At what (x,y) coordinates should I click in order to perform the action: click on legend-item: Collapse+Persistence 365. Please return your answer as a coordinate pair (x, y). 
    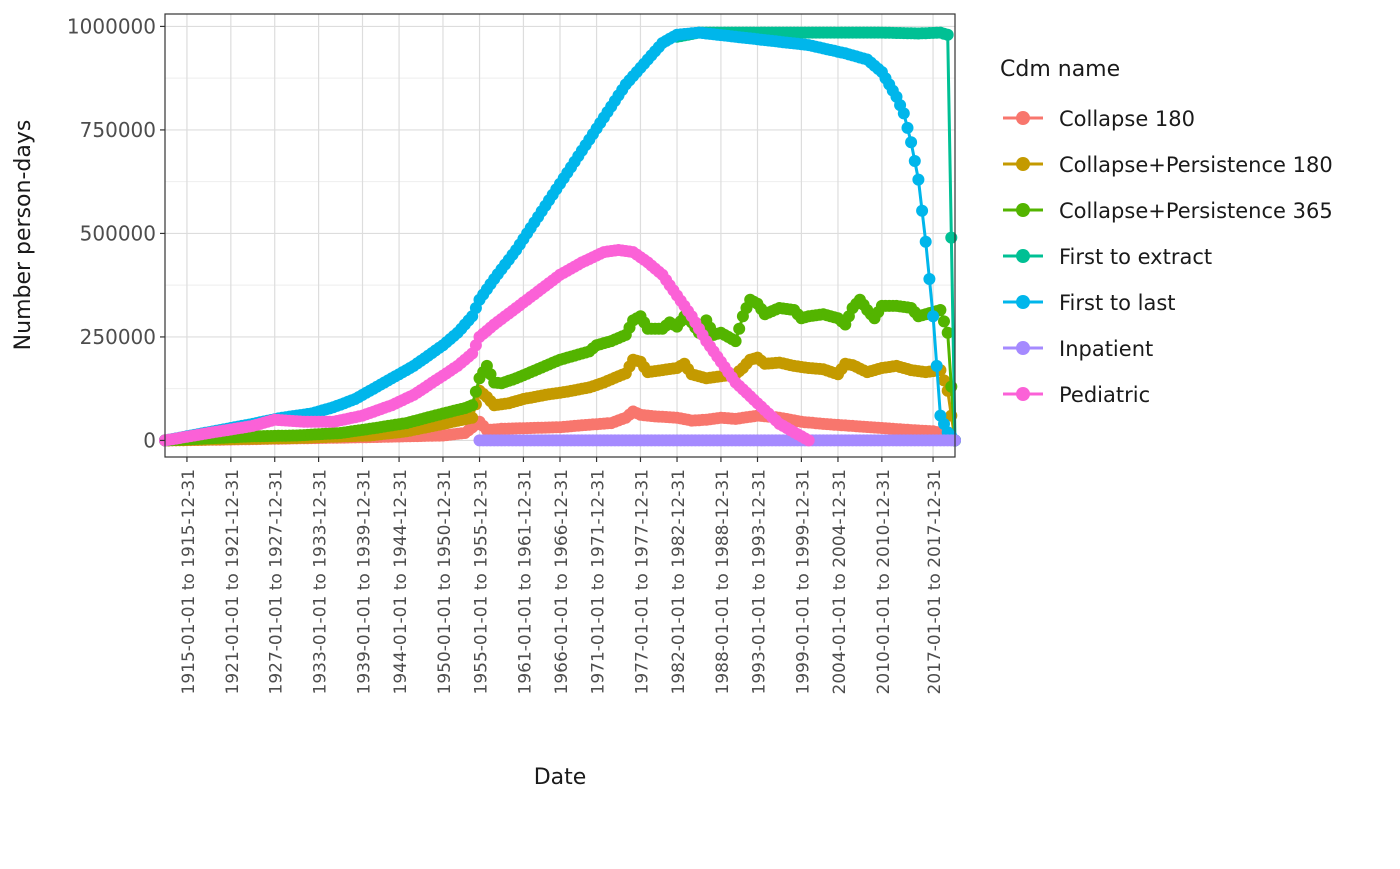
    Looking at the image, I should click on (1168, 211).